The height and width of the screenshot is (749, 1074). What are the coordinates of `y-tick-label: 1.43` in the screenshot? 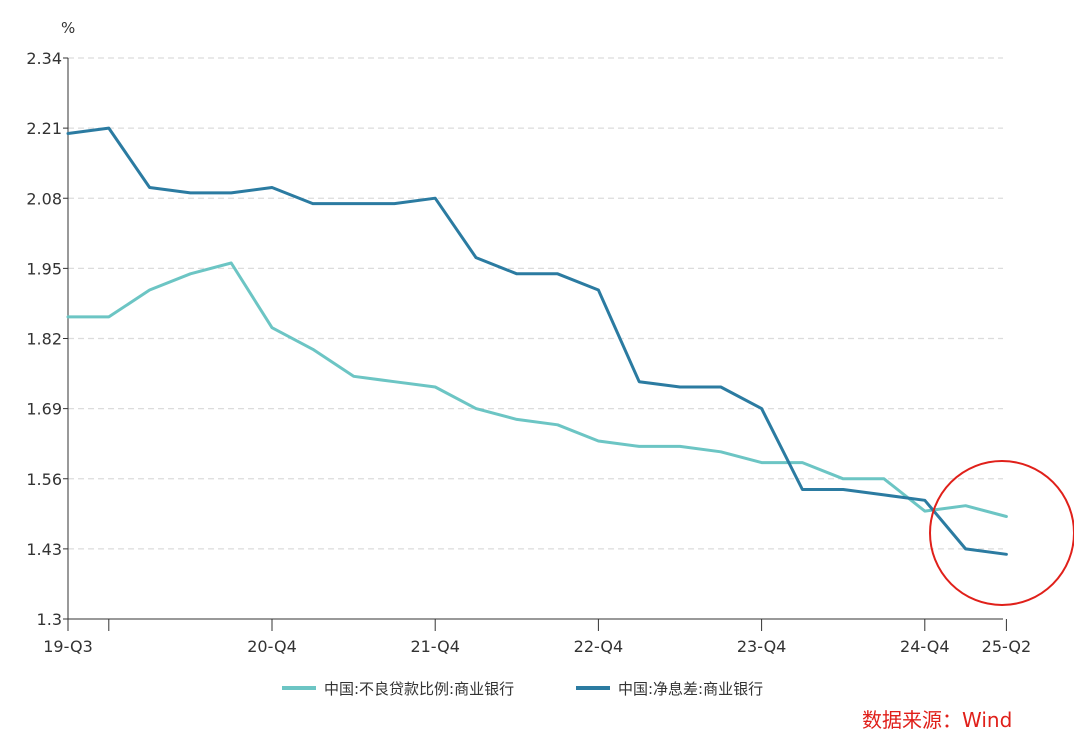 It's located at (44, 549).